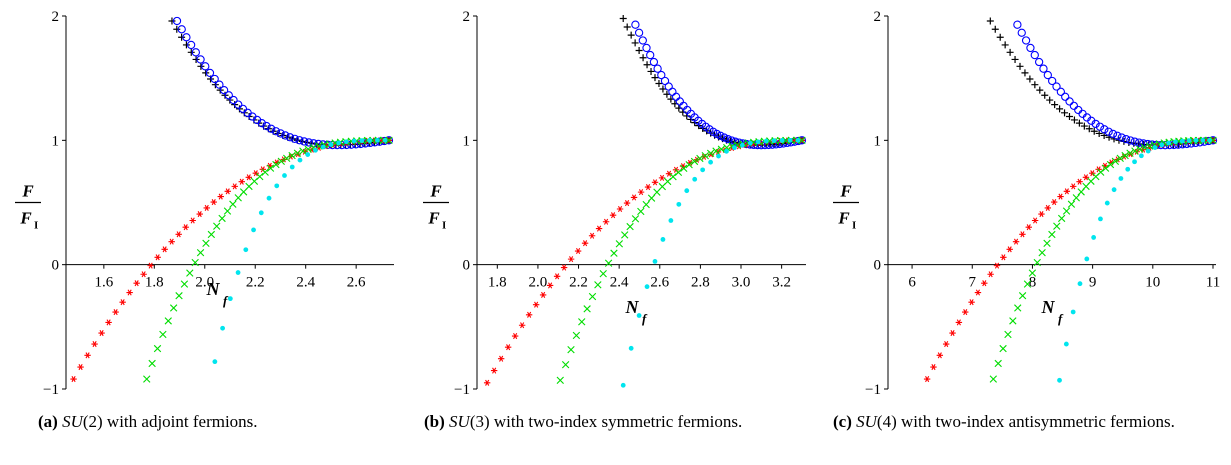  Describe the element at coordinates (56, 266) in the screenshot. I see `y-tick-label: 0` at that location.